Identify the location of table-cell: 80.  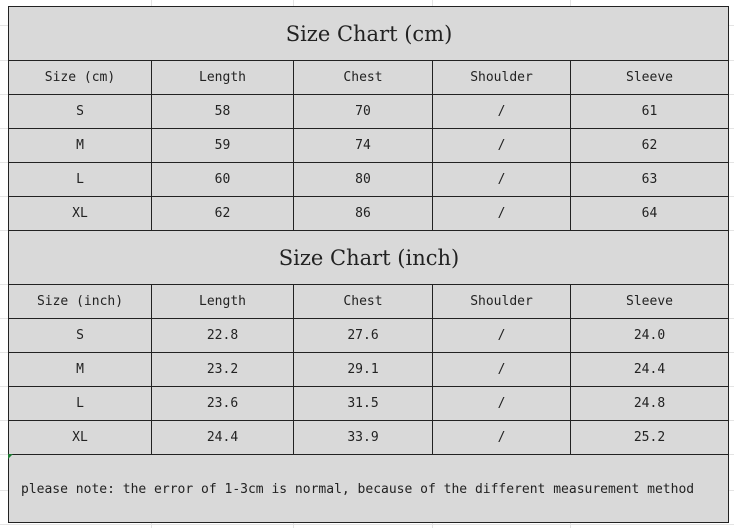
(363, 180).